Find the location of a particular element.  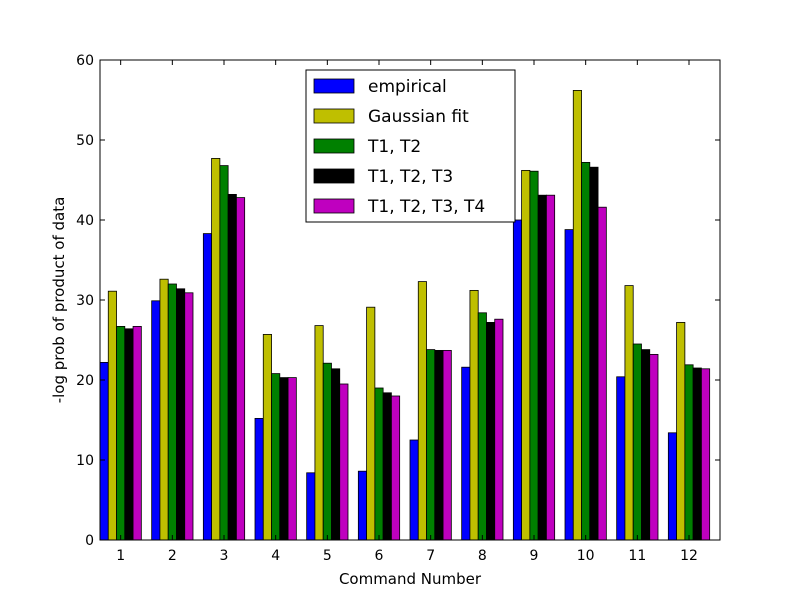

x-tick-label: 12 is located at coordinates (689, 556).